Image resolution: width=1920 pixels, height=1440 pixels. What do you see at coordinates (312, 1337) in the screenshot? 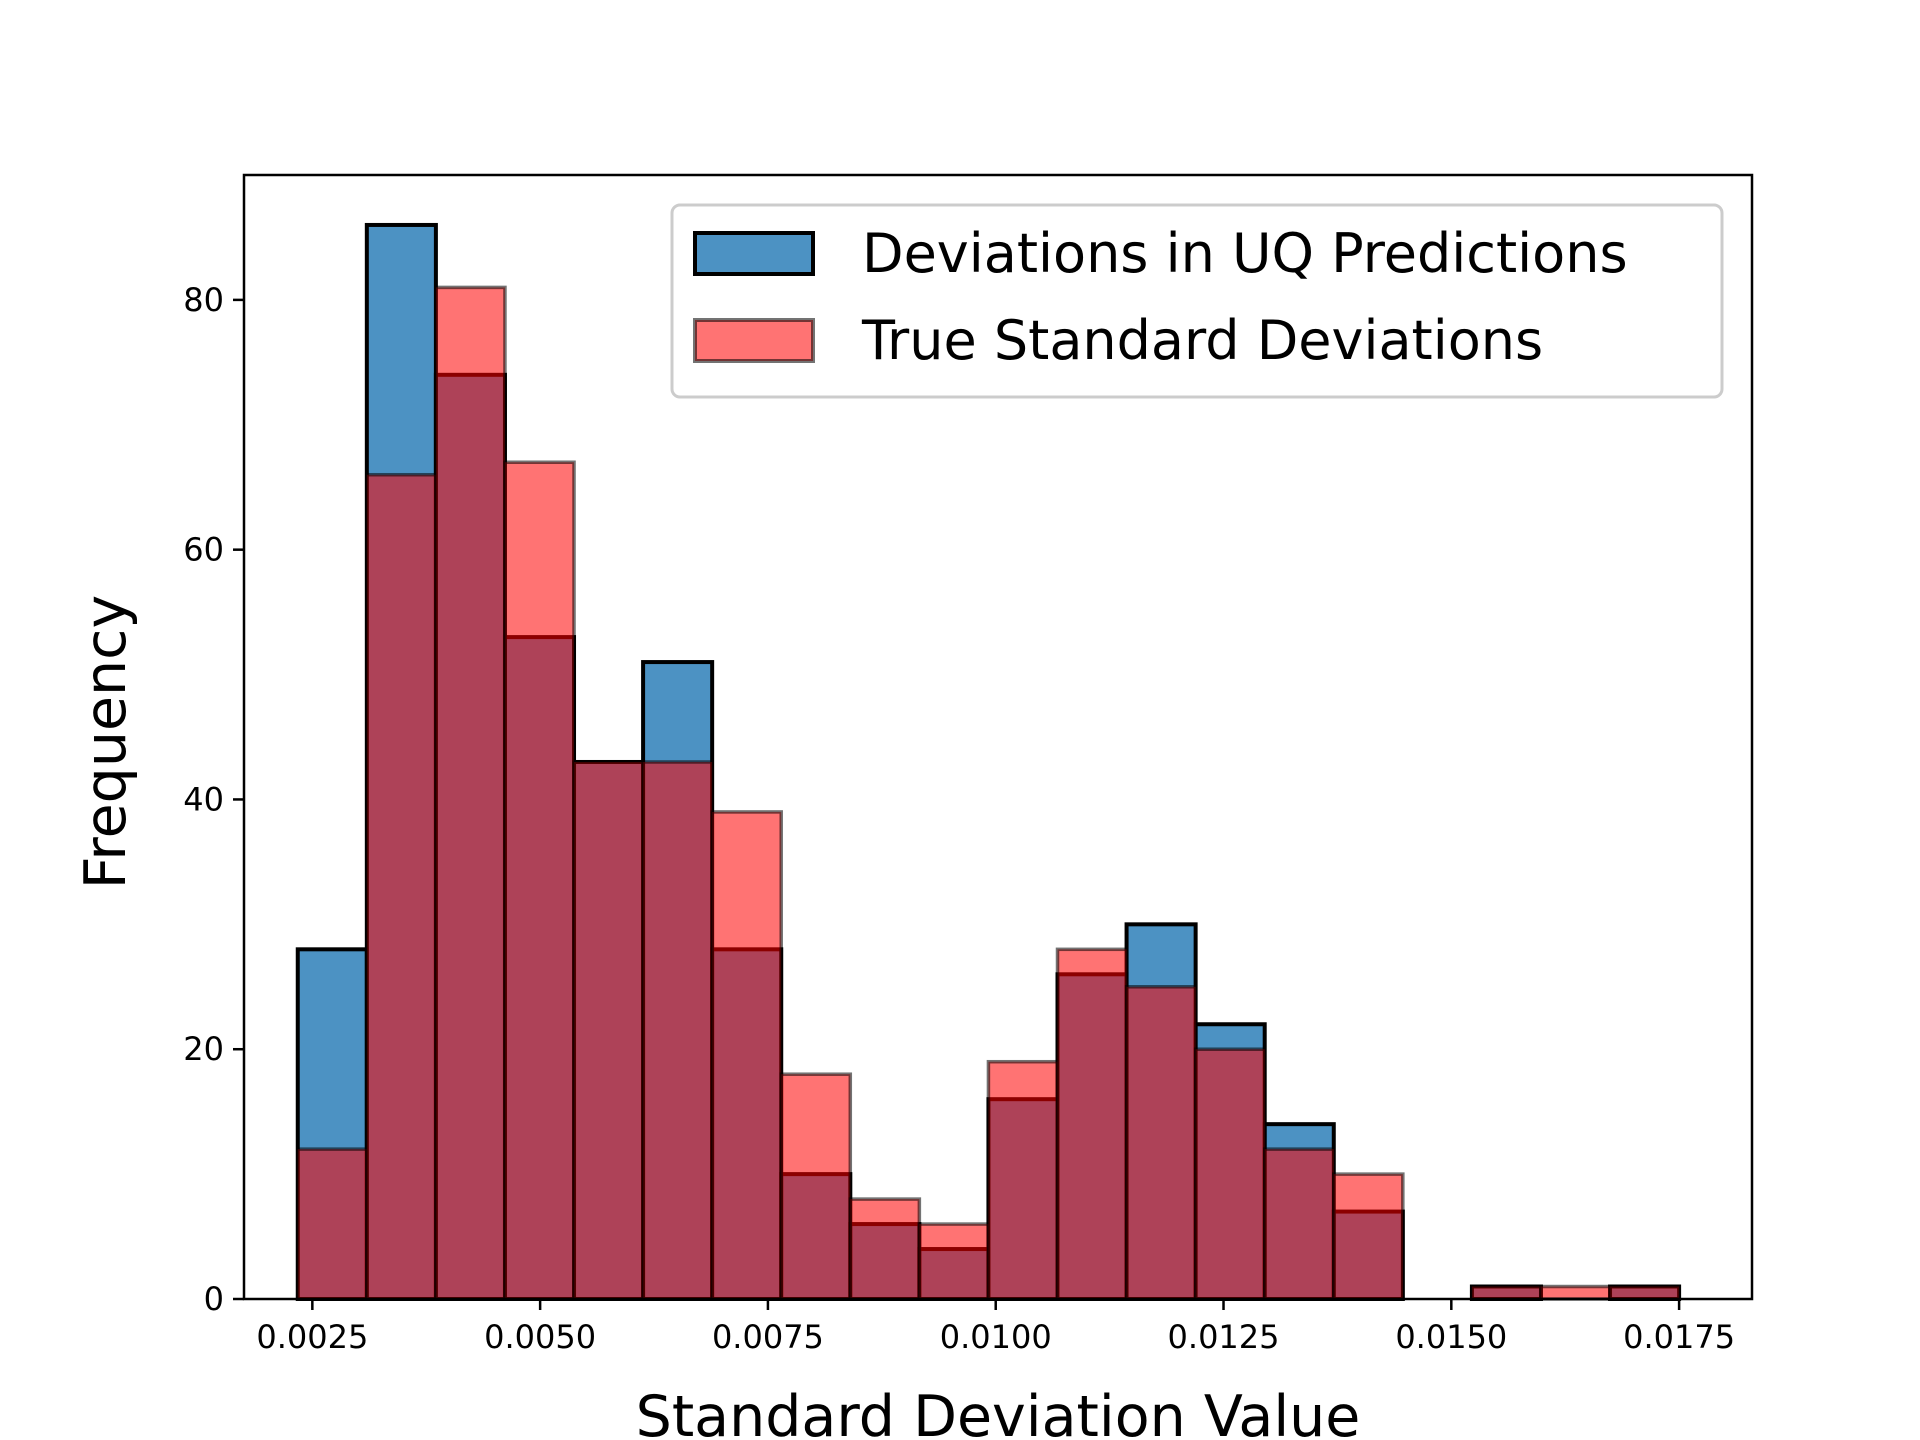
I see `x-tick-label: 0.0025` at bounding box center [312, 1337].